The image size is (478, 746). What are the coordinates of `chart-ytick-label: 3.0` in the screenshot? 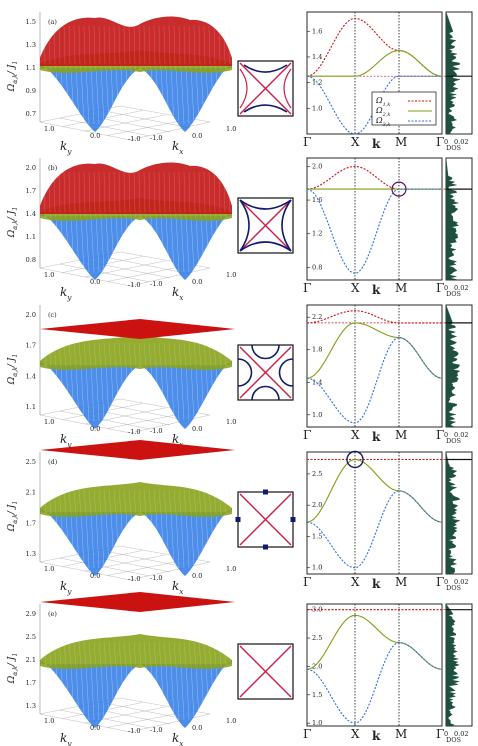 It's located at (317, 610).